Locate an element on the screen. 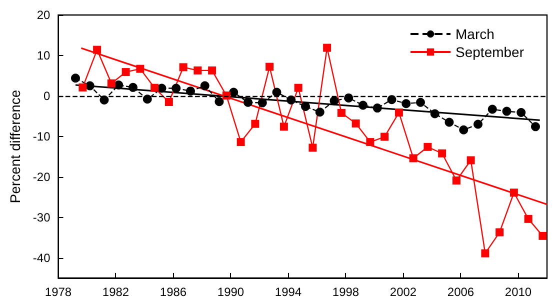 Image resolution: width=559 pixels, height=305 pixels. x-tick-label: 2006 is located at coordinates (460, 292).